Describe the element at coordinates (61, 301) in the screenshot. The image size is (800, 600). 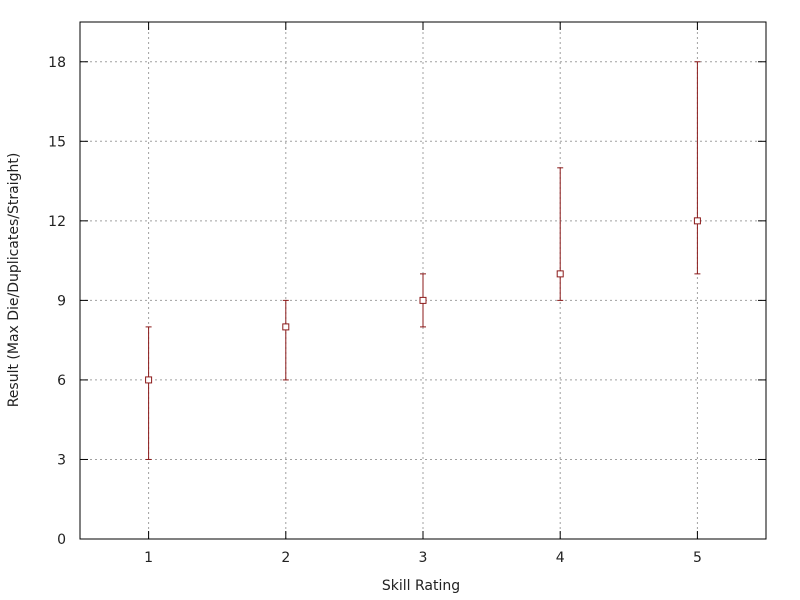
I see `y-tick-label: 9` at that location.